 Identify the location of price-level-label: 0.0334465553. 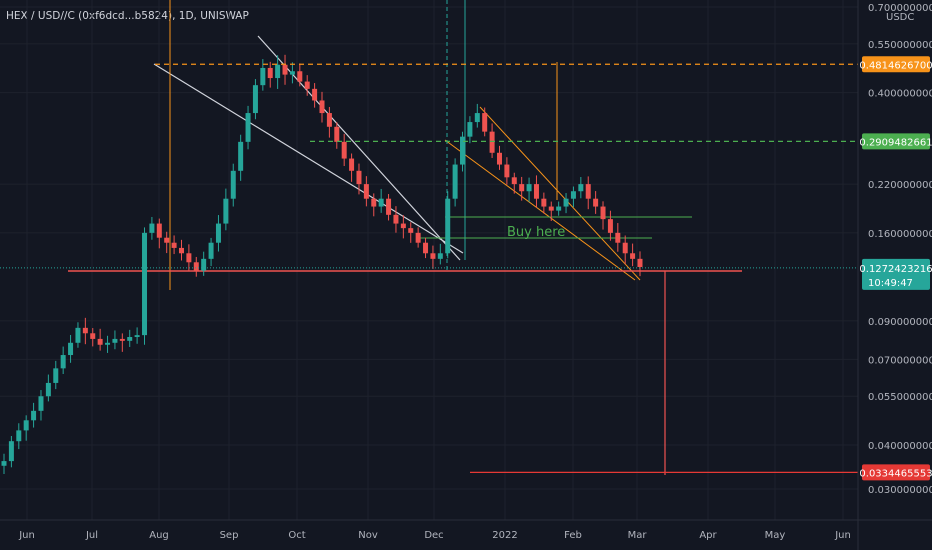
(895, 473).